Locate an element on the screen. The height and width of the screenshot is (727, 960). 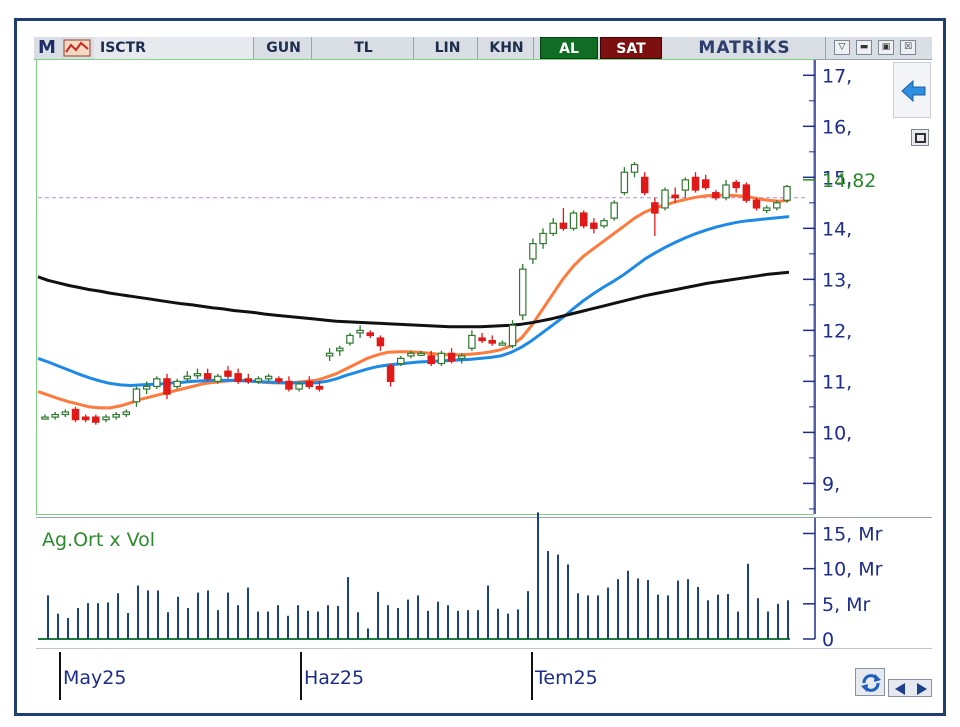
price-tick-label: 17, is located at coordinates (837, 76).